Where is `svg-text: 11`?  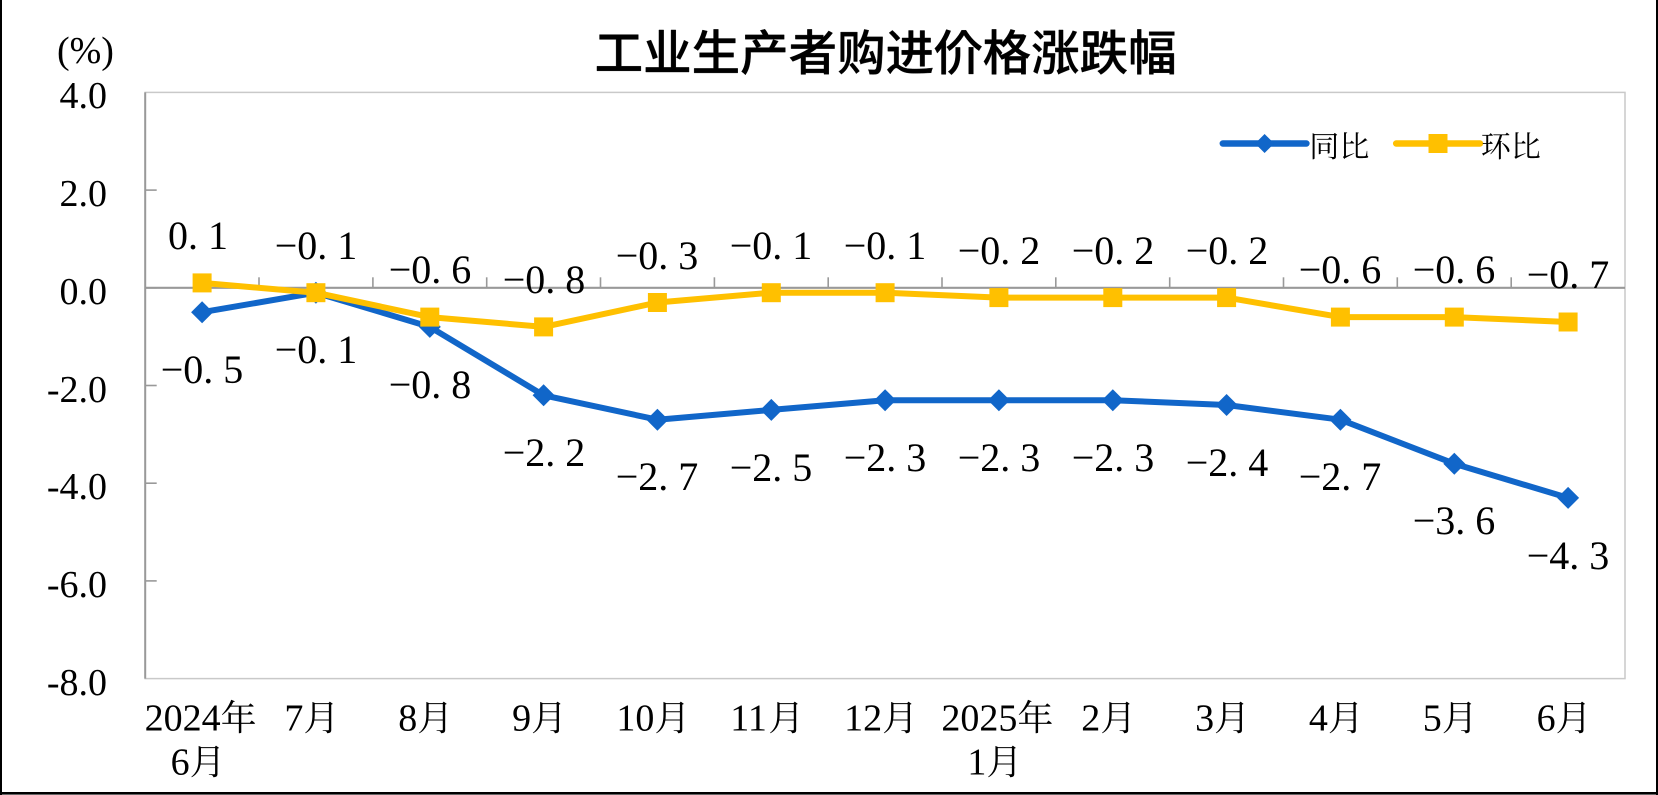
svg-text: 11 is located at coordinates (748, 719).